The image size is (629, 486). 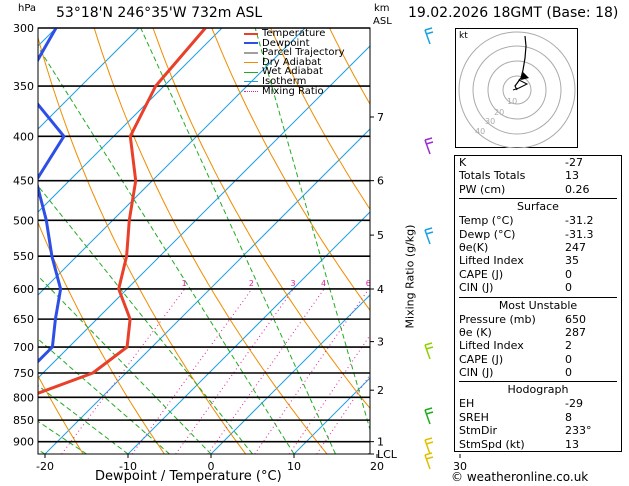 I want to click on row-stmdir: StmDir 233°, so click(x=538, y=430).